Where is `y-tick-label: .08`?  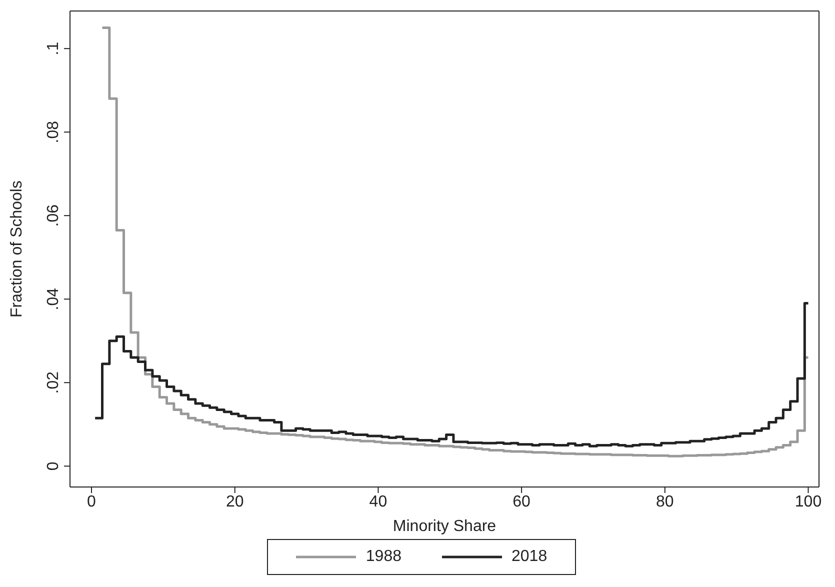 y-tick-label: .08 is located at coordinates (53, 132).